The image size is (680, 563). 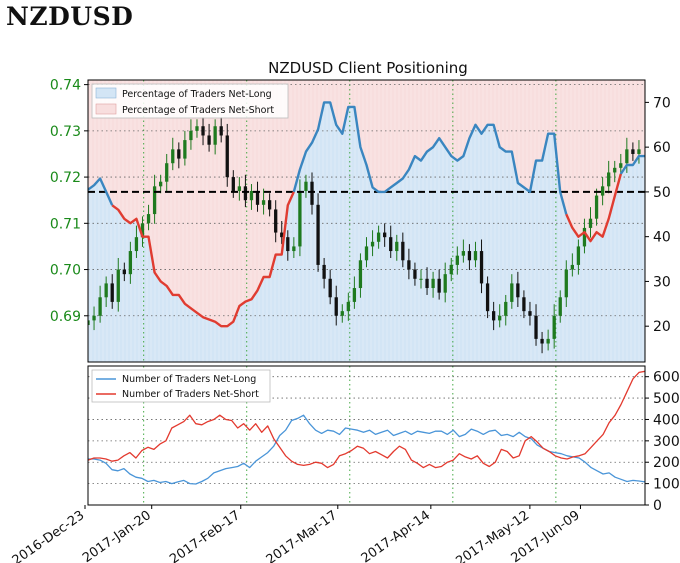 What do you see at coordinates (198, 110) in the screenshot?
I see `legend-label-net-short: Percentage of Traders Net-Short` at bounding box center [198, 110].